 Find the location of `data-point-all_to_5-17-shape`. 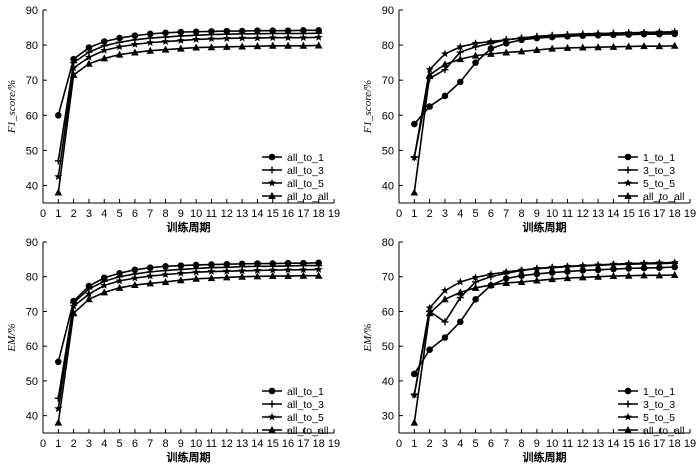

data-point-all_to_5-17-shape is located at coordinates (303, 269).